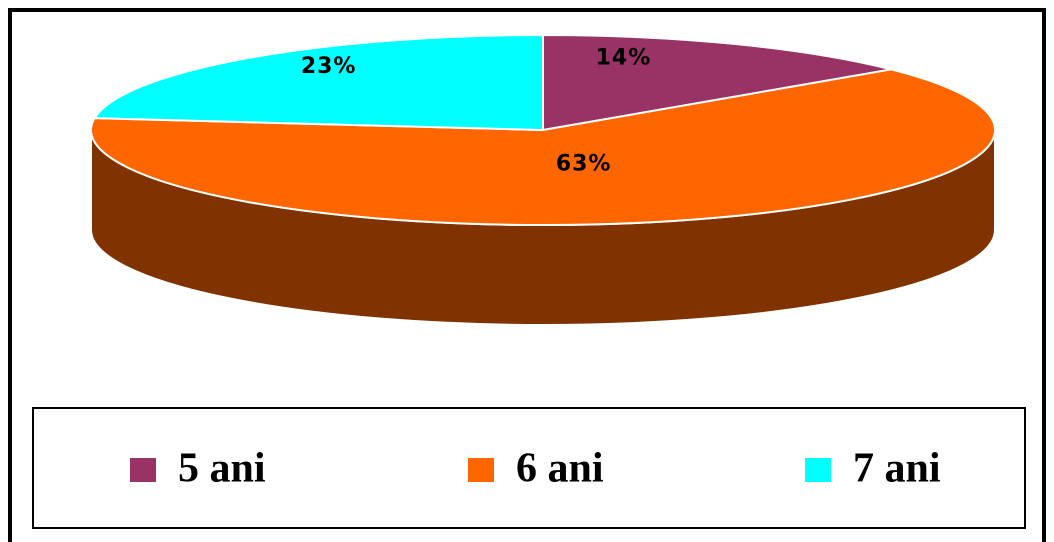  What do you see at coordinates (329, 66) in the screenshot?
I see `value-label: 23%` at bounding box center [329, 66].